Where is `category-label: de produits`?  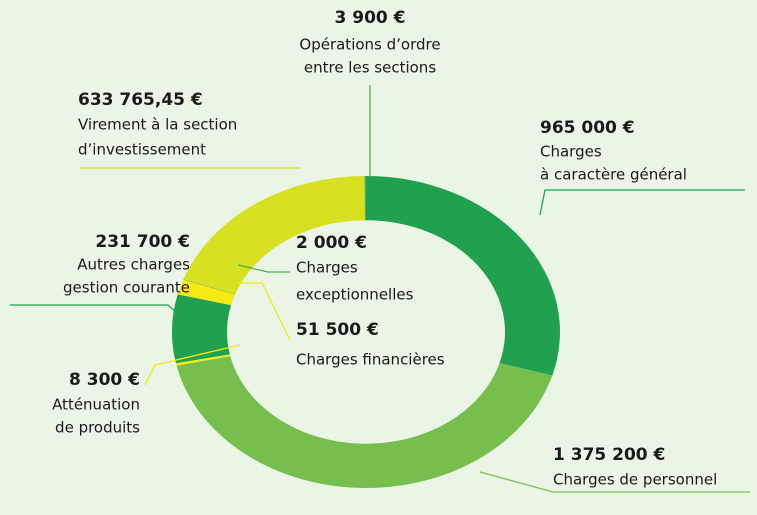
category-label: de produits is located at coordinates (97, 428).